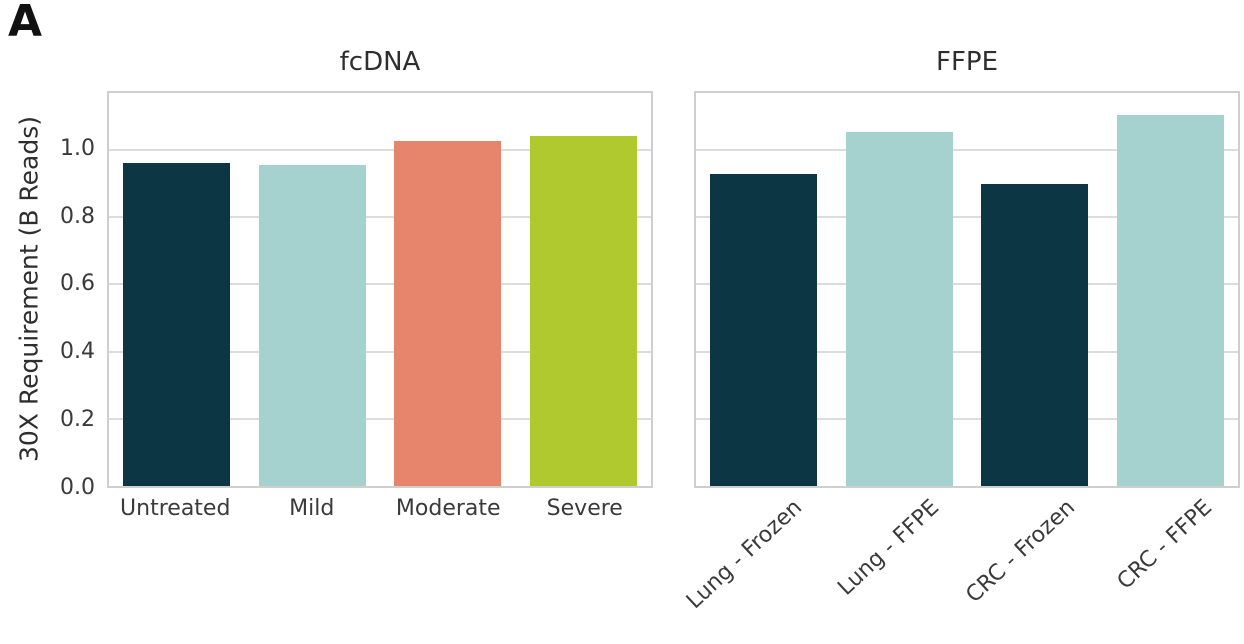  I want to click on chart-title-ffpe: FFPE, so click(967, 62).